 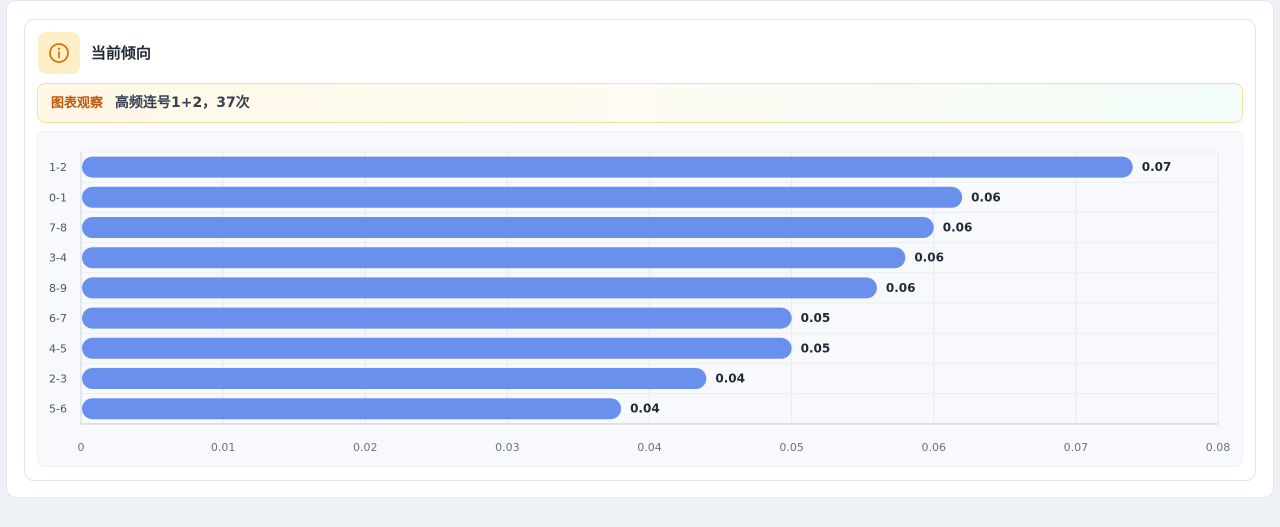 I want to click on observation-banner: 图表观察 高频连号1+2，37次, so click(x=640, y=103).